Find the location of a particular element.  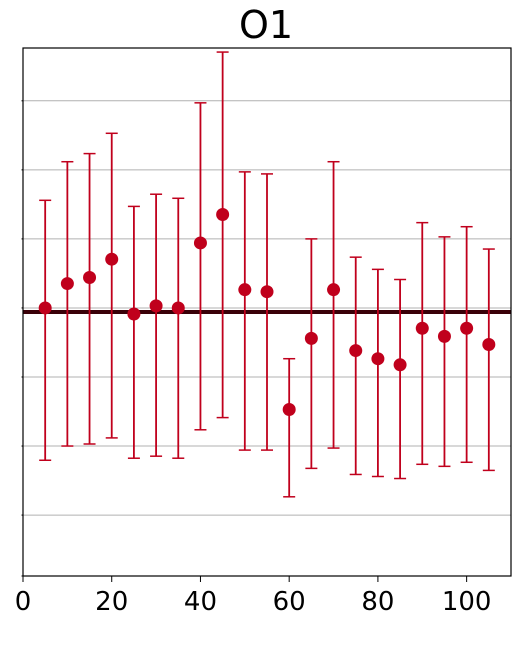

x-tick-label-3: 60 is located at coordinates (289, 602).